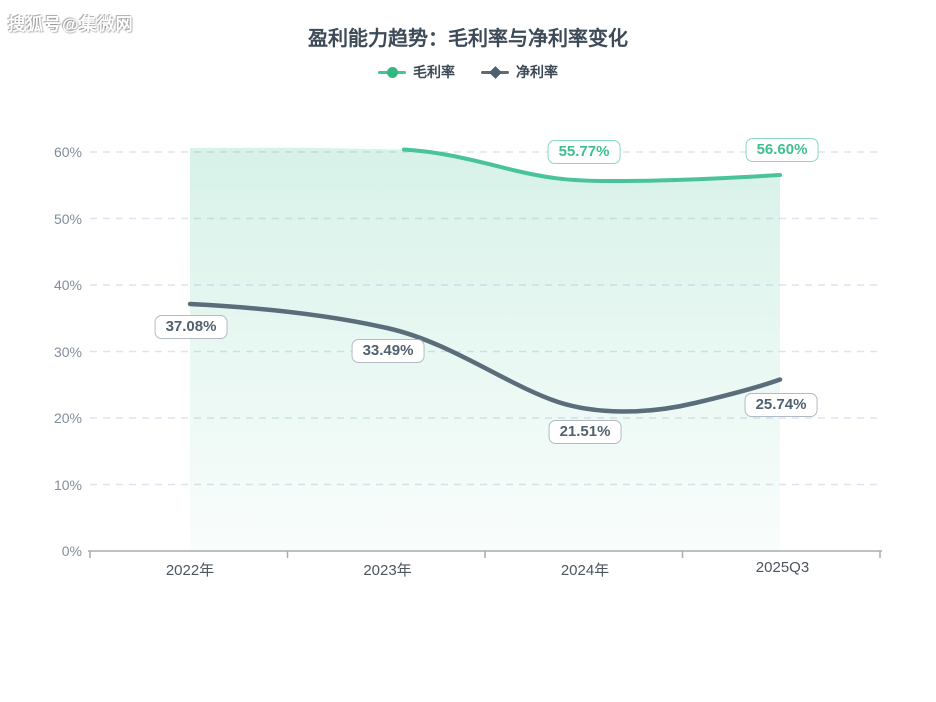 This screenshot has height=702, width=936. I want to click on legend-item-gross-margin: 毛利率, so click(416, 72).